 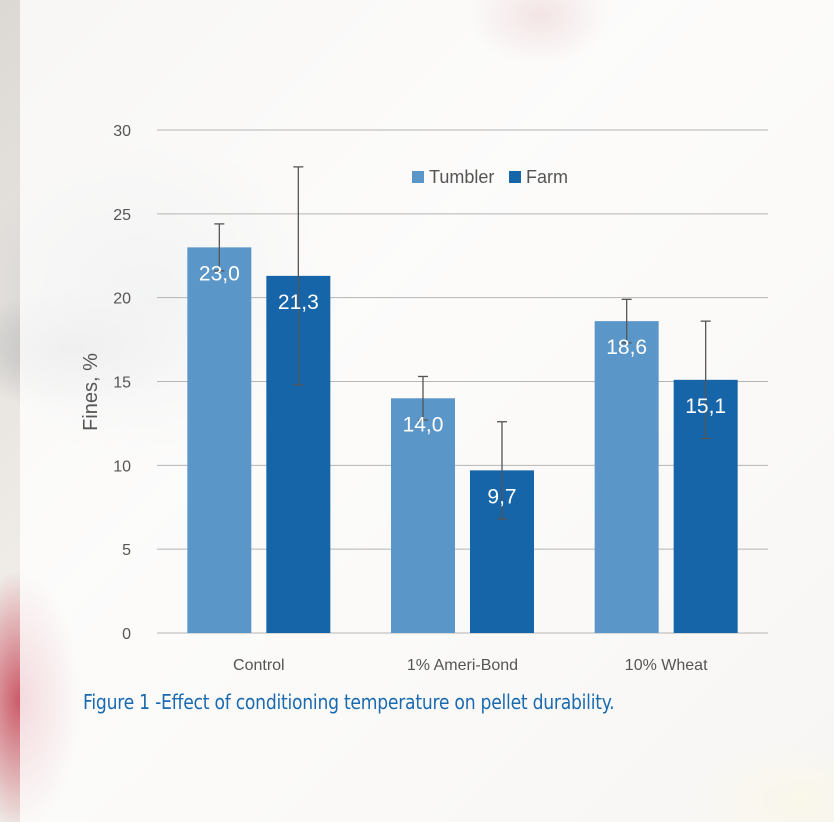 What do you see at coordinates (298, 302) in the screenshot?
I see `data-label: 21,3` at bounding box center [298, 302].